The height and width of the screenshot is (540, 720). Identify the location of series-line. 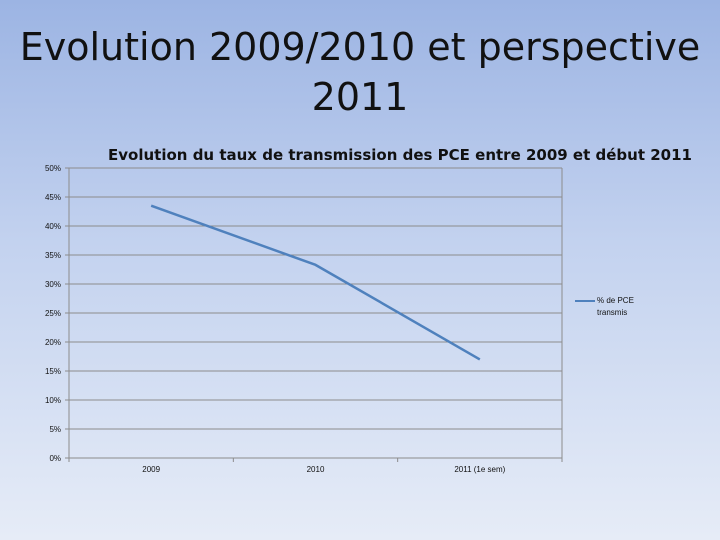
(315, 282).